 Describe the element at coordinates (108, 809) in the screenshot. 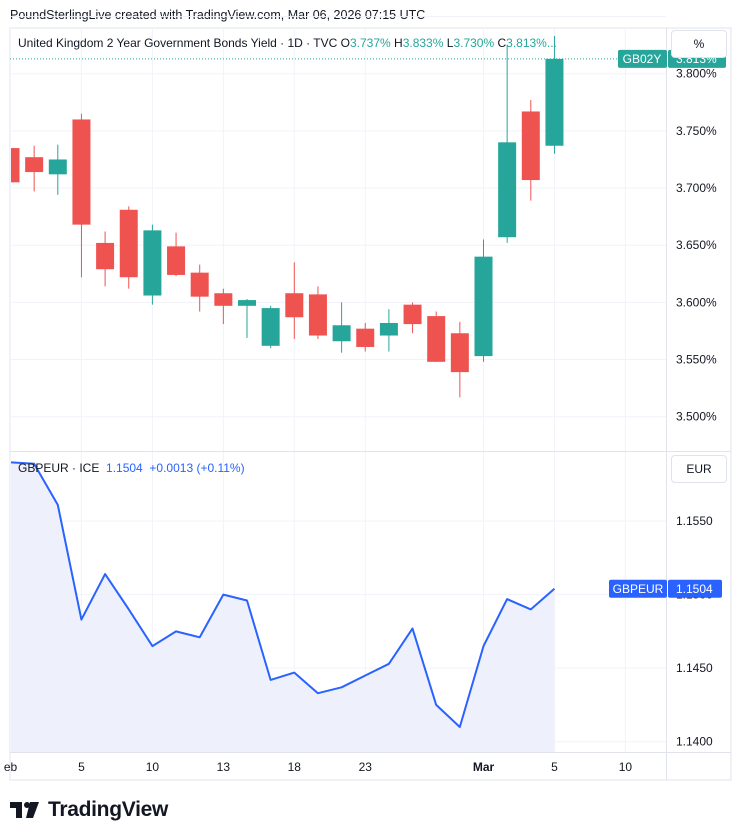

I see `tradingview-logo-text: TradingView` at that location.